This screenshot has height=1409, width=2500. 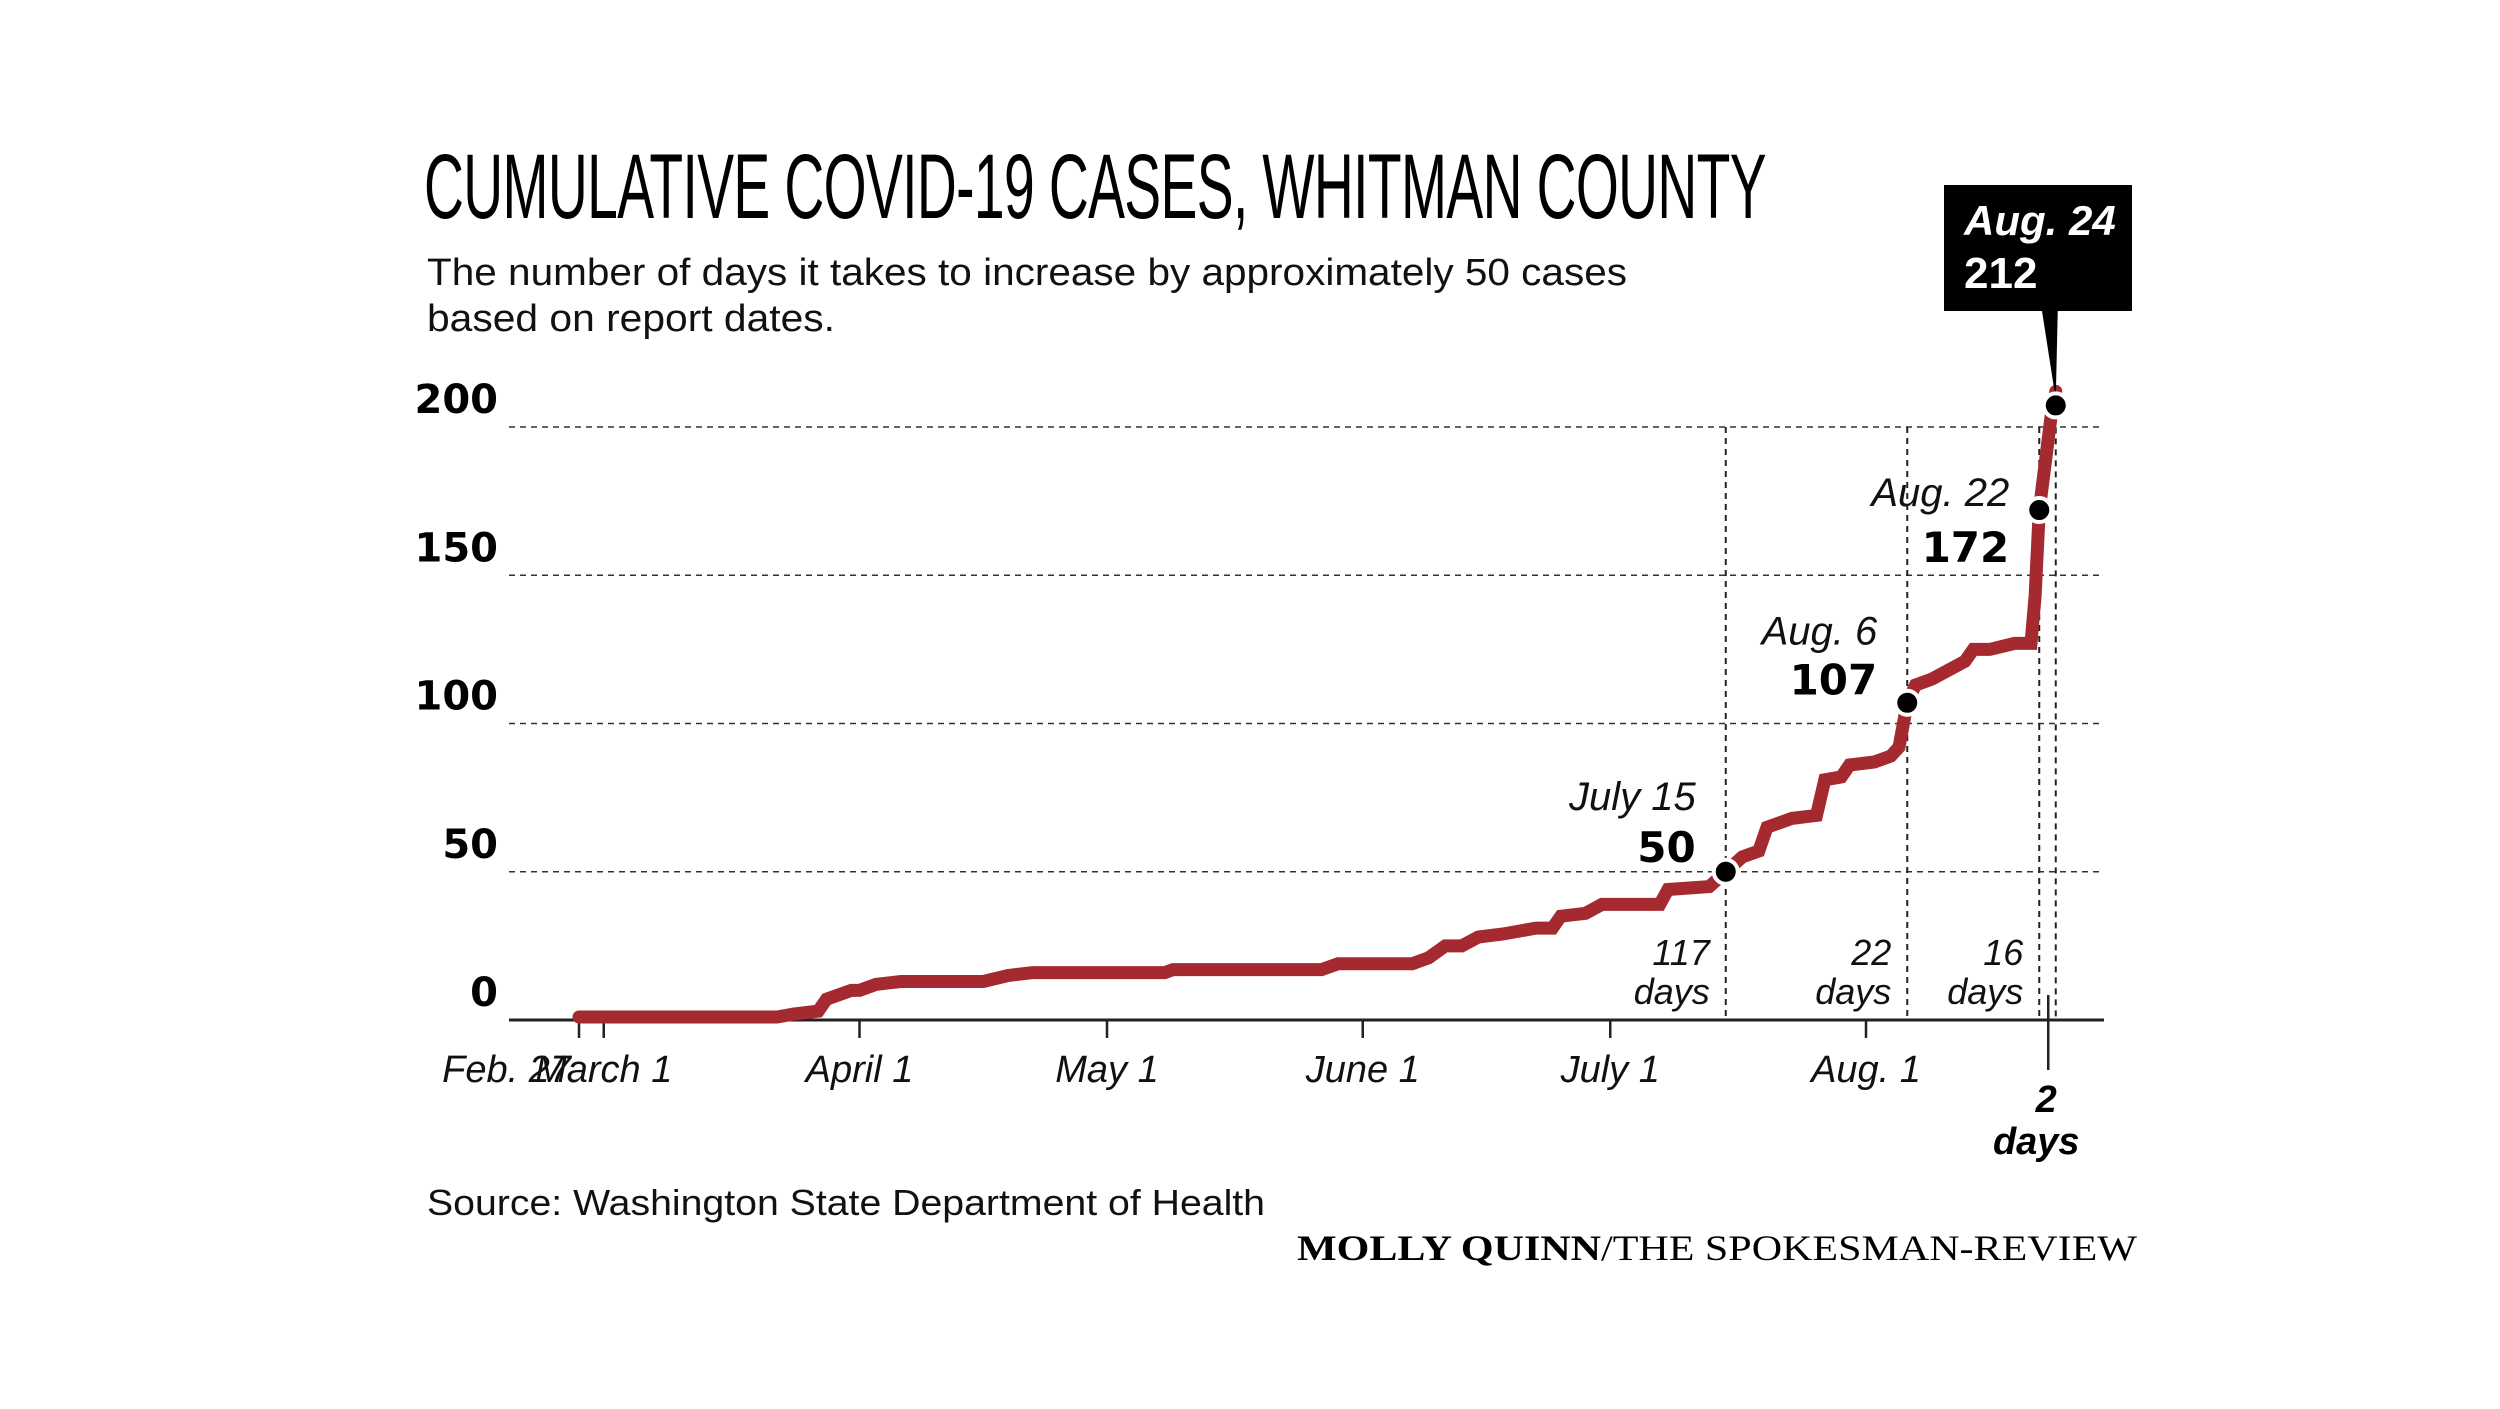 I want to click on y-tick-label: 100, so click(x=457, y=697).